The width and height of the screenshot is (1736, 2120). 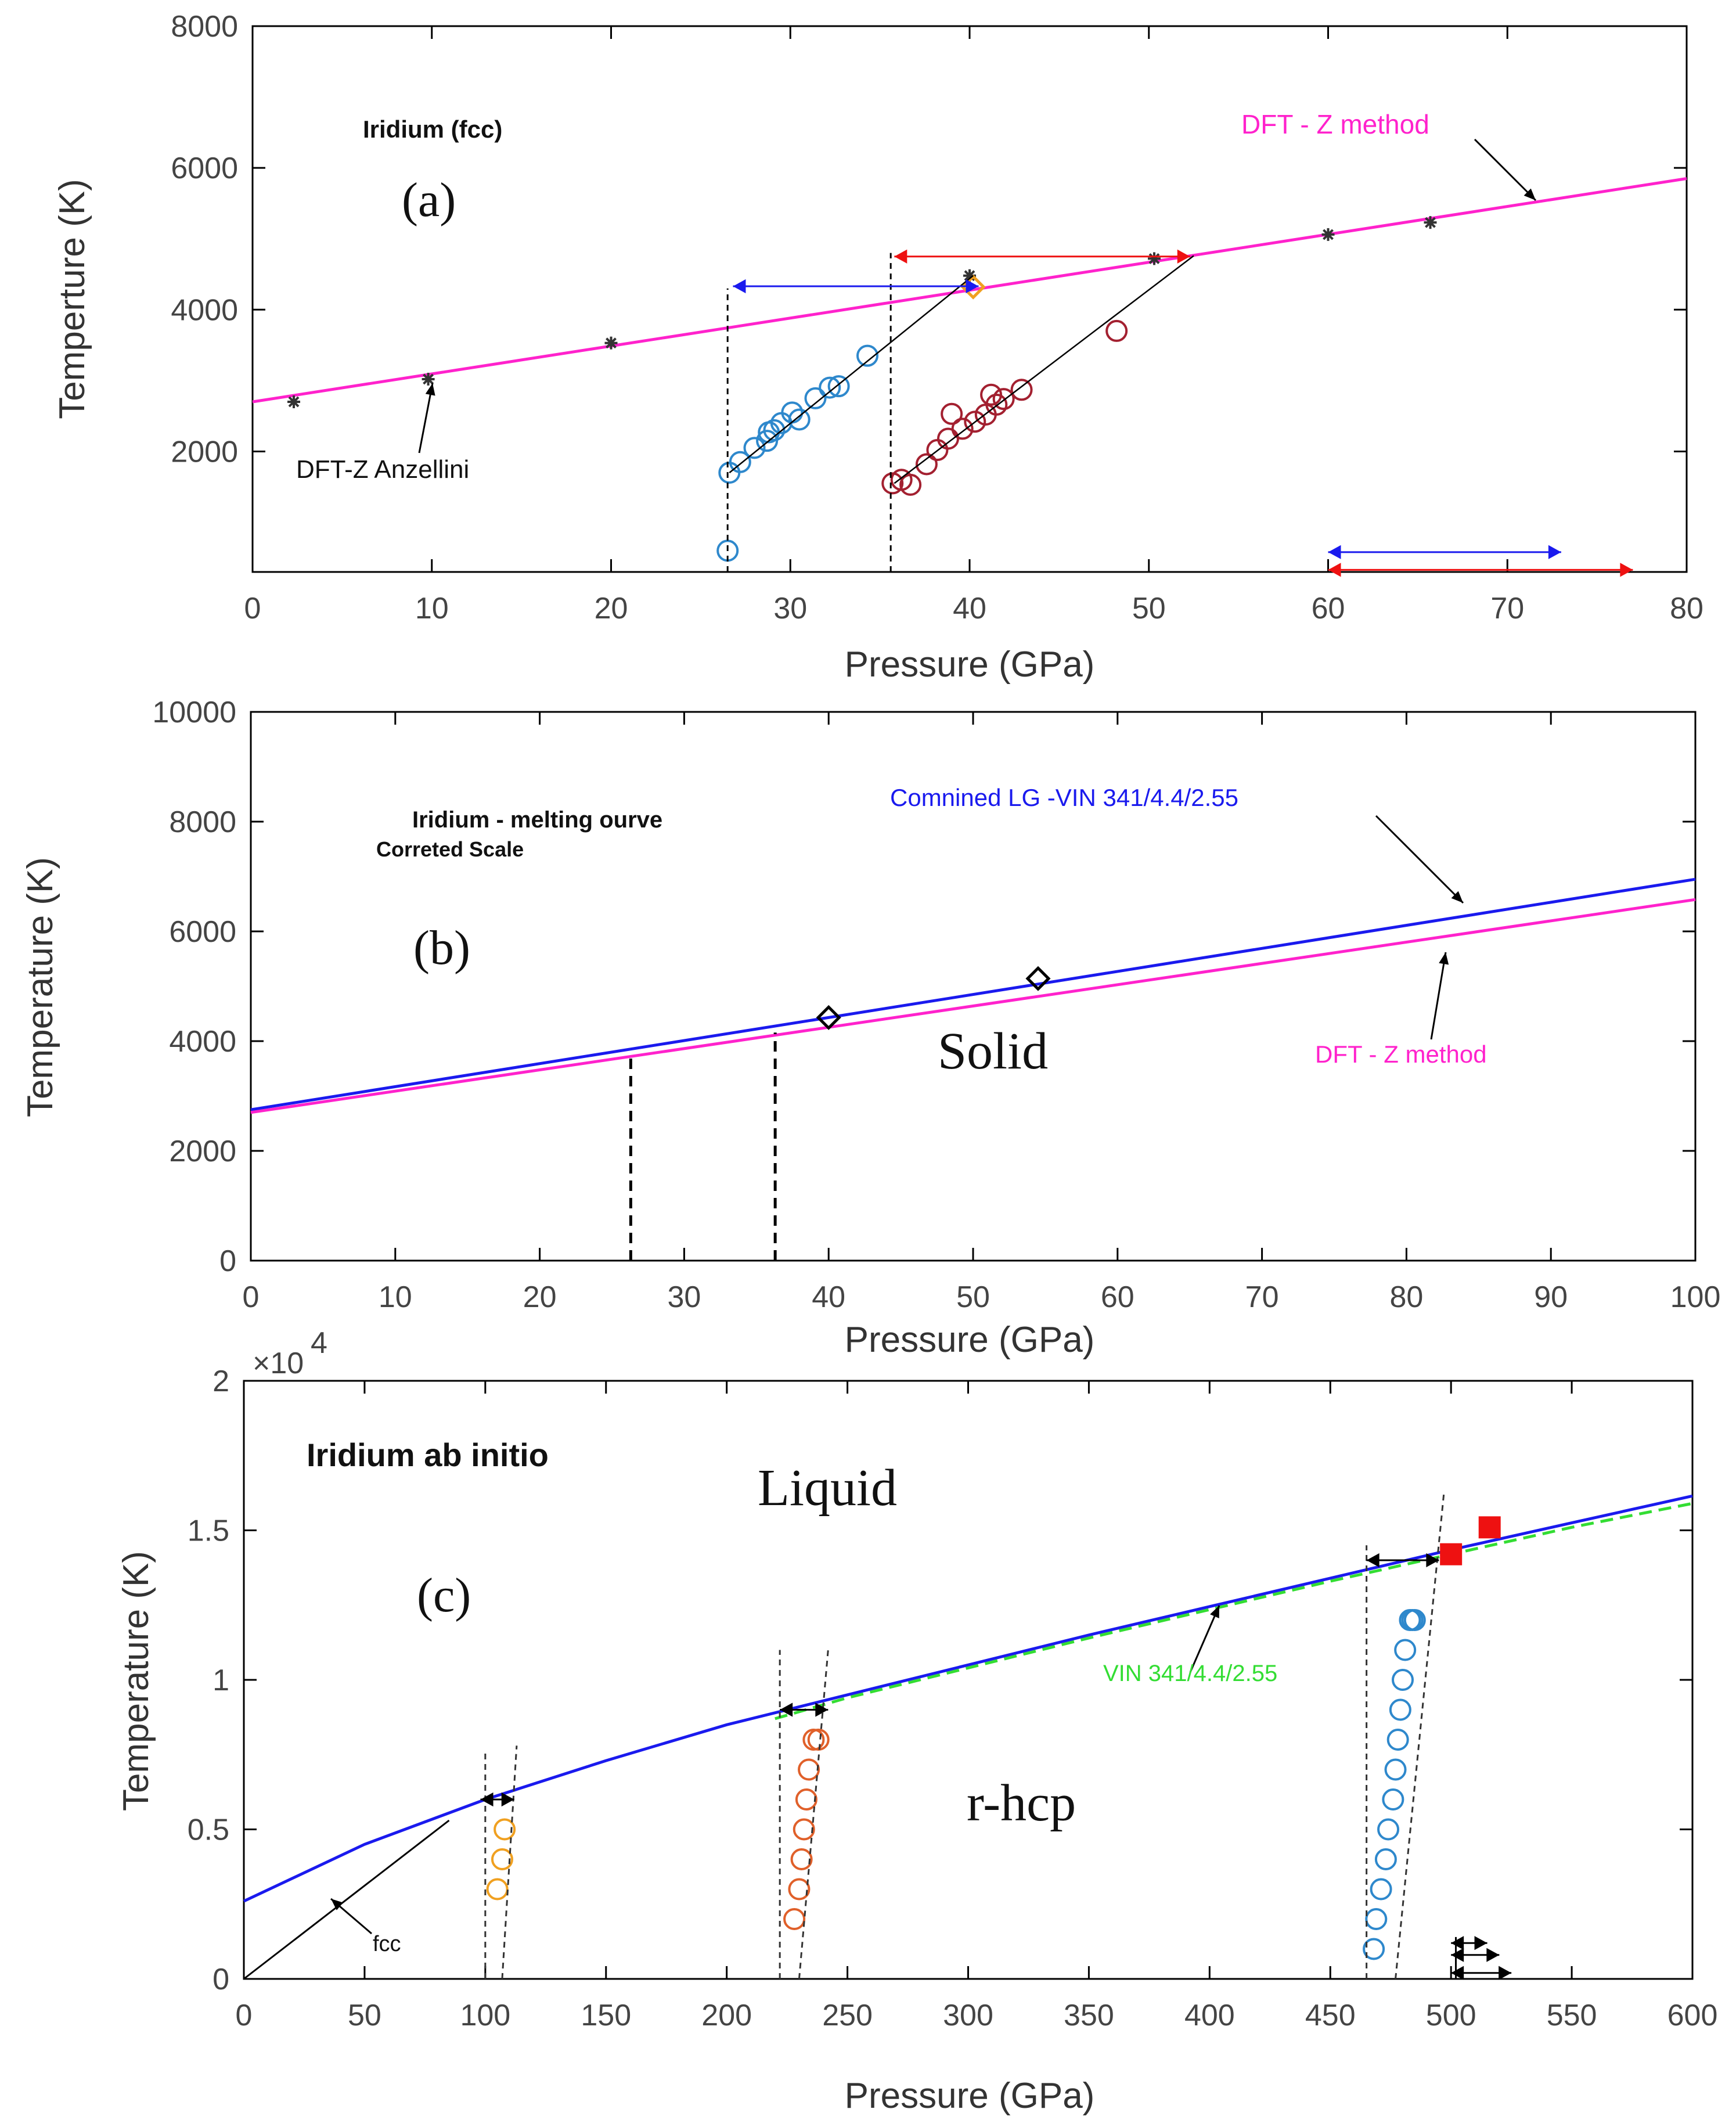 What do you see at coordinates (726, 2015) in the screenshot?
I see `x-tick-label: 200` at bounding box center [726, 2015].